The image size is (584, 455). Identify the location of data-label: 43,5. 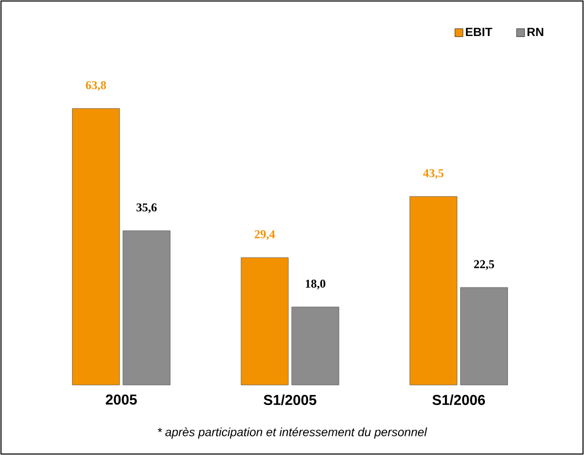
(433, 174).